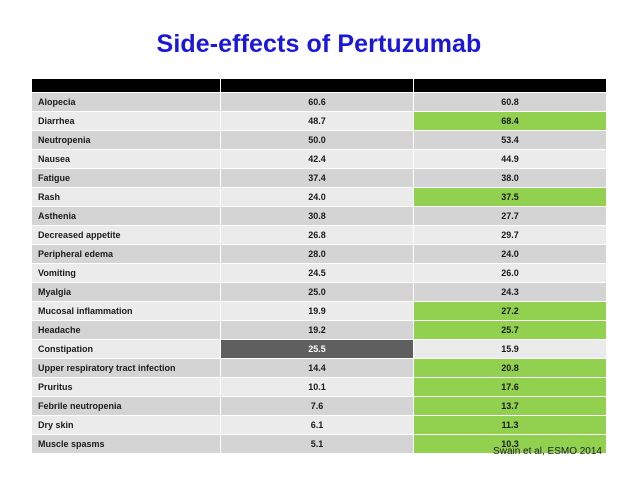 The width and height of the screenshot is (638, 479). What do you see at coordinates (126, 444) in the screenshot?
I see `adverse-event-name: Muscle spasms` at bounding box center [126, 444].